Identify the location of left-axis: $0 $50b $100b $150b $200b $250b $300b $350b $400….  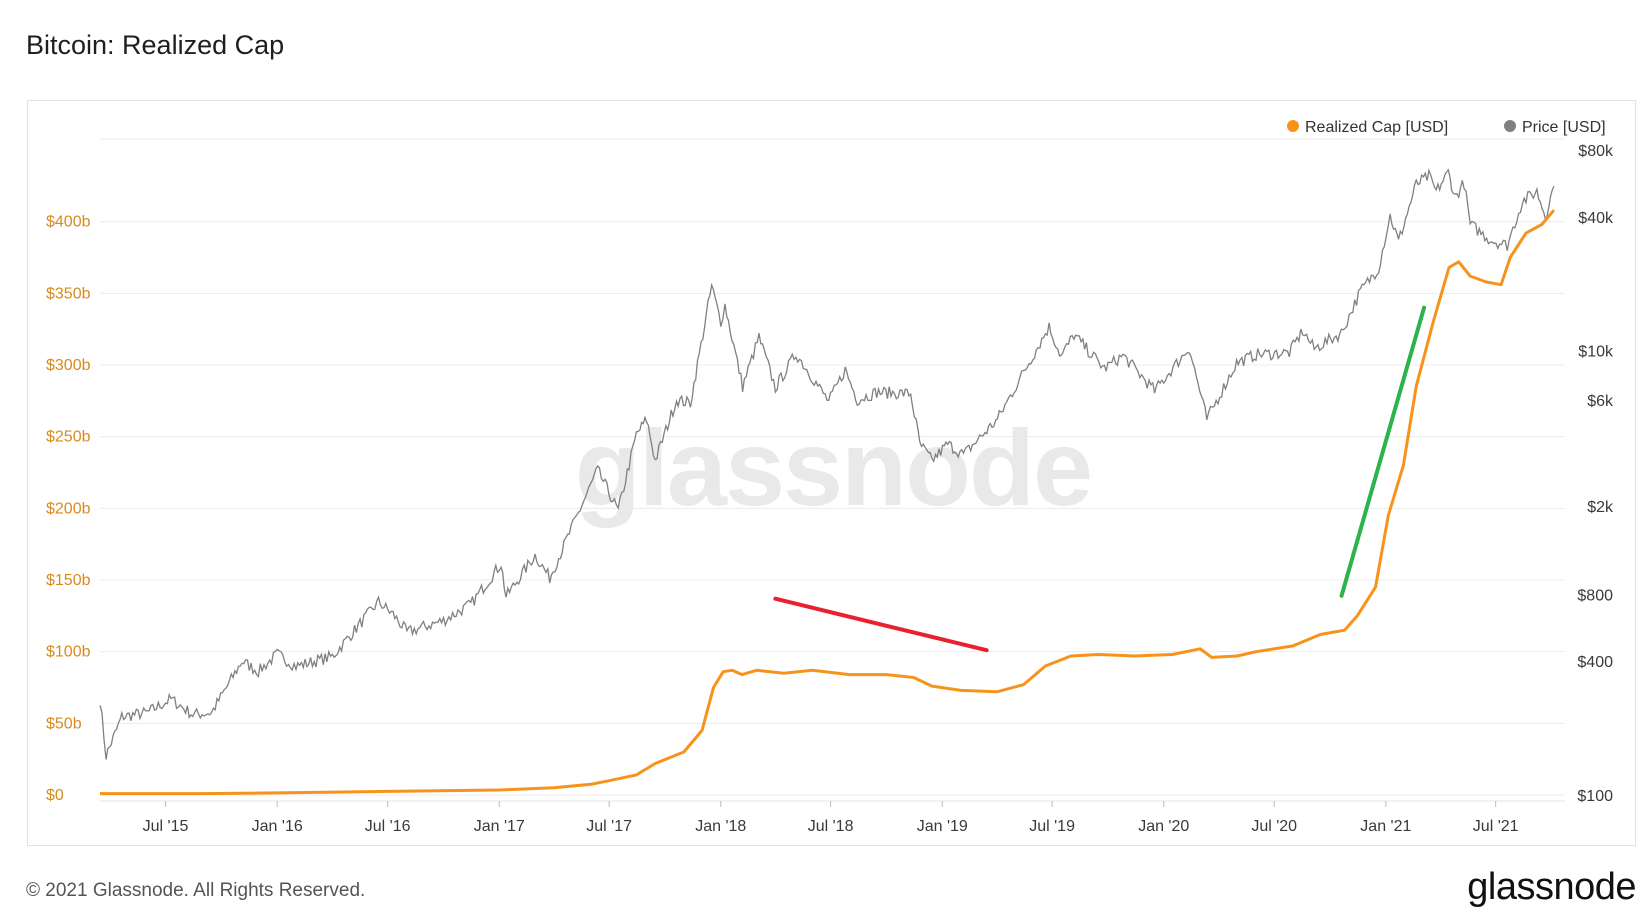
(68, 509).